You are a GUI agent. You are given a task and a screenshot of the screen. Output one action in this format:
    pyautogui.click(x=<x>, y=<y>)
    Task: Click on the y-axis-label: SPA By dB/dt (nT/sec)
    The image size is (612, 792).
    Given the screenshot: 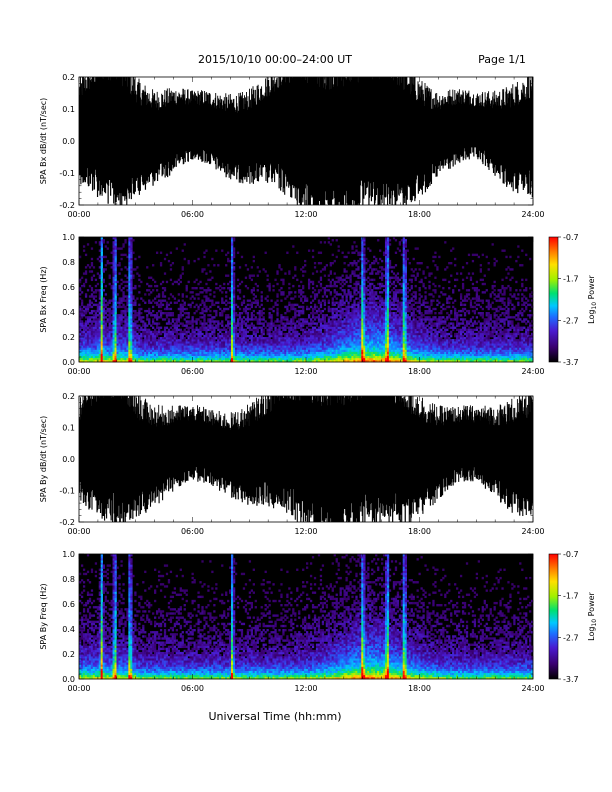 What is the action you would take?
    pyautogui.click(x=43, y=459)
    